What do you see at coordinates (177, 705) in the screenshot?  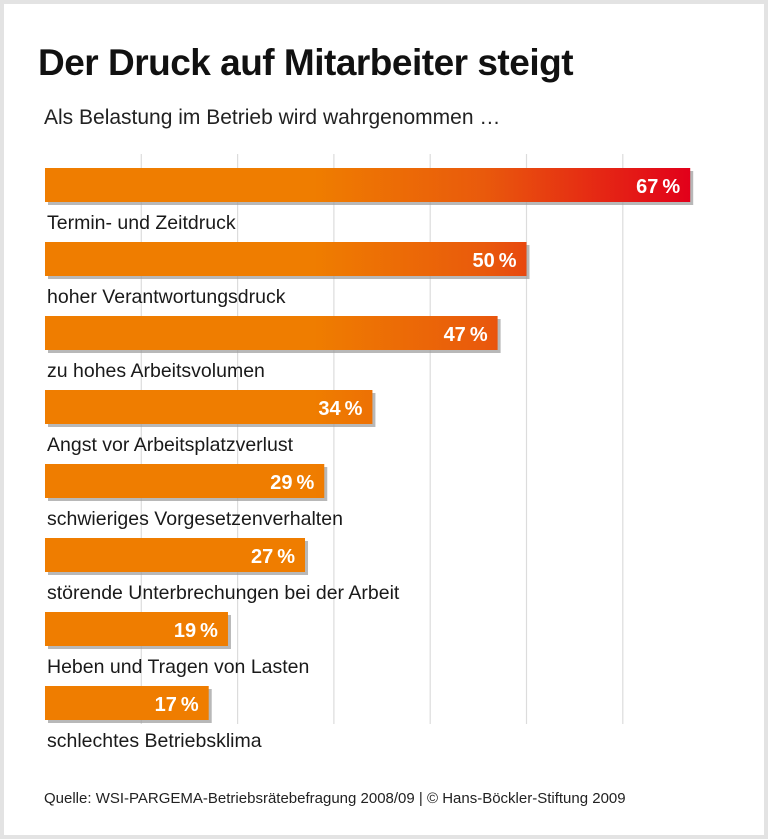 I see `value-label: 17 %` at bounding box center [177, 705].